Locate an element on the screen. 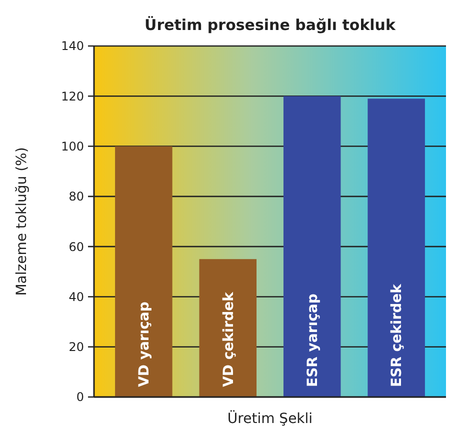 This screenshot has height=439, width=456. y-axis-title: Malzeme tokluğu (%) is located at coordinates (22, 221).